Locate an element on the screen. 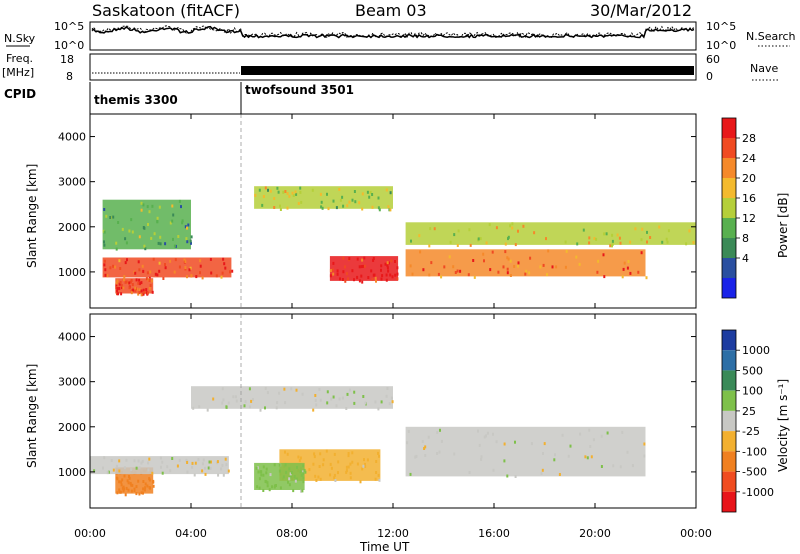 Image resolution: width=800 pixels, height=554 pixels. noise-sky-trace is located at coordinates (393, 32).